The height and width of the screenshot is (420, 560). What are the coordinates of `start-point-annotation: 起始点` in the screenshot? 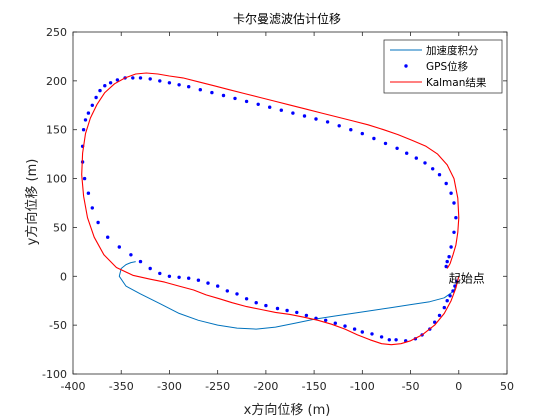 It's located at (467, 278).